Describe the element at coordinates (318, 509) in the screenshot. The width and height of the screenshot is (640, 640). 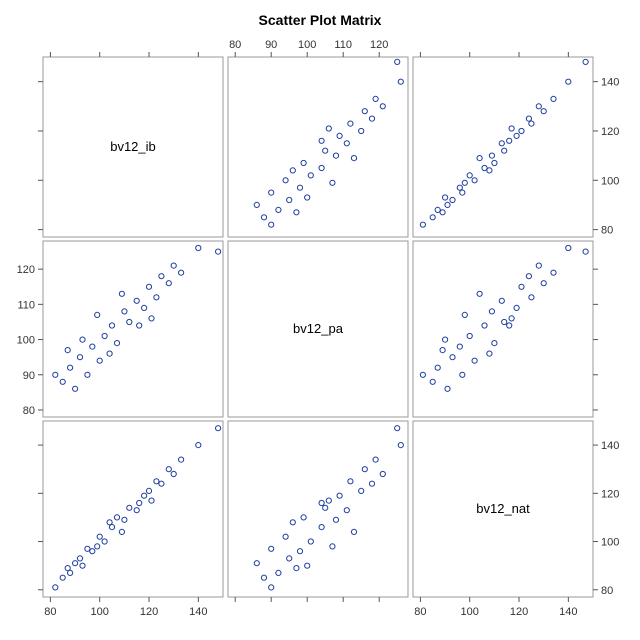
I see `panel-bv12_nat-vs-bv12_pa` at that location.